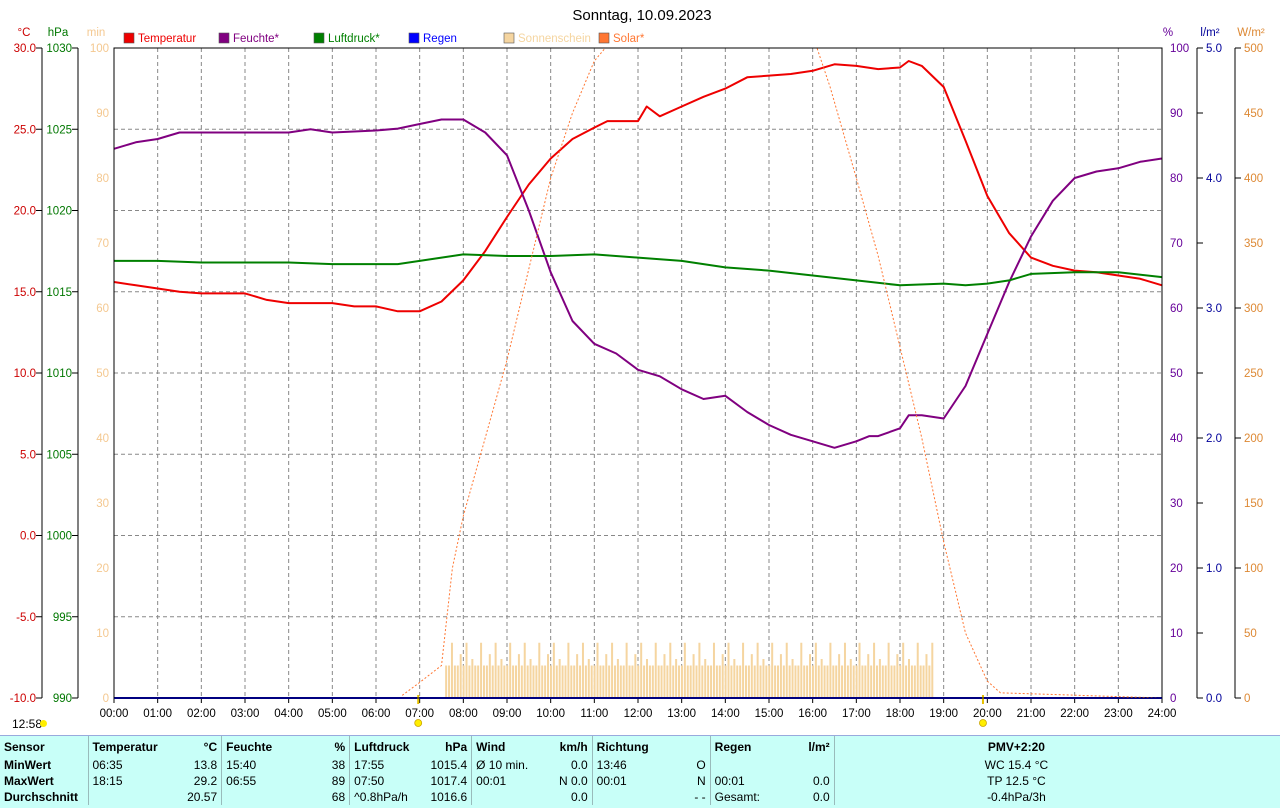 Image resolution: width=1280 pixels, height=808 pixels. Describe the element at coordinates (205, 781) in the screenshot. I see `stats-cell: 29.2` at that location.